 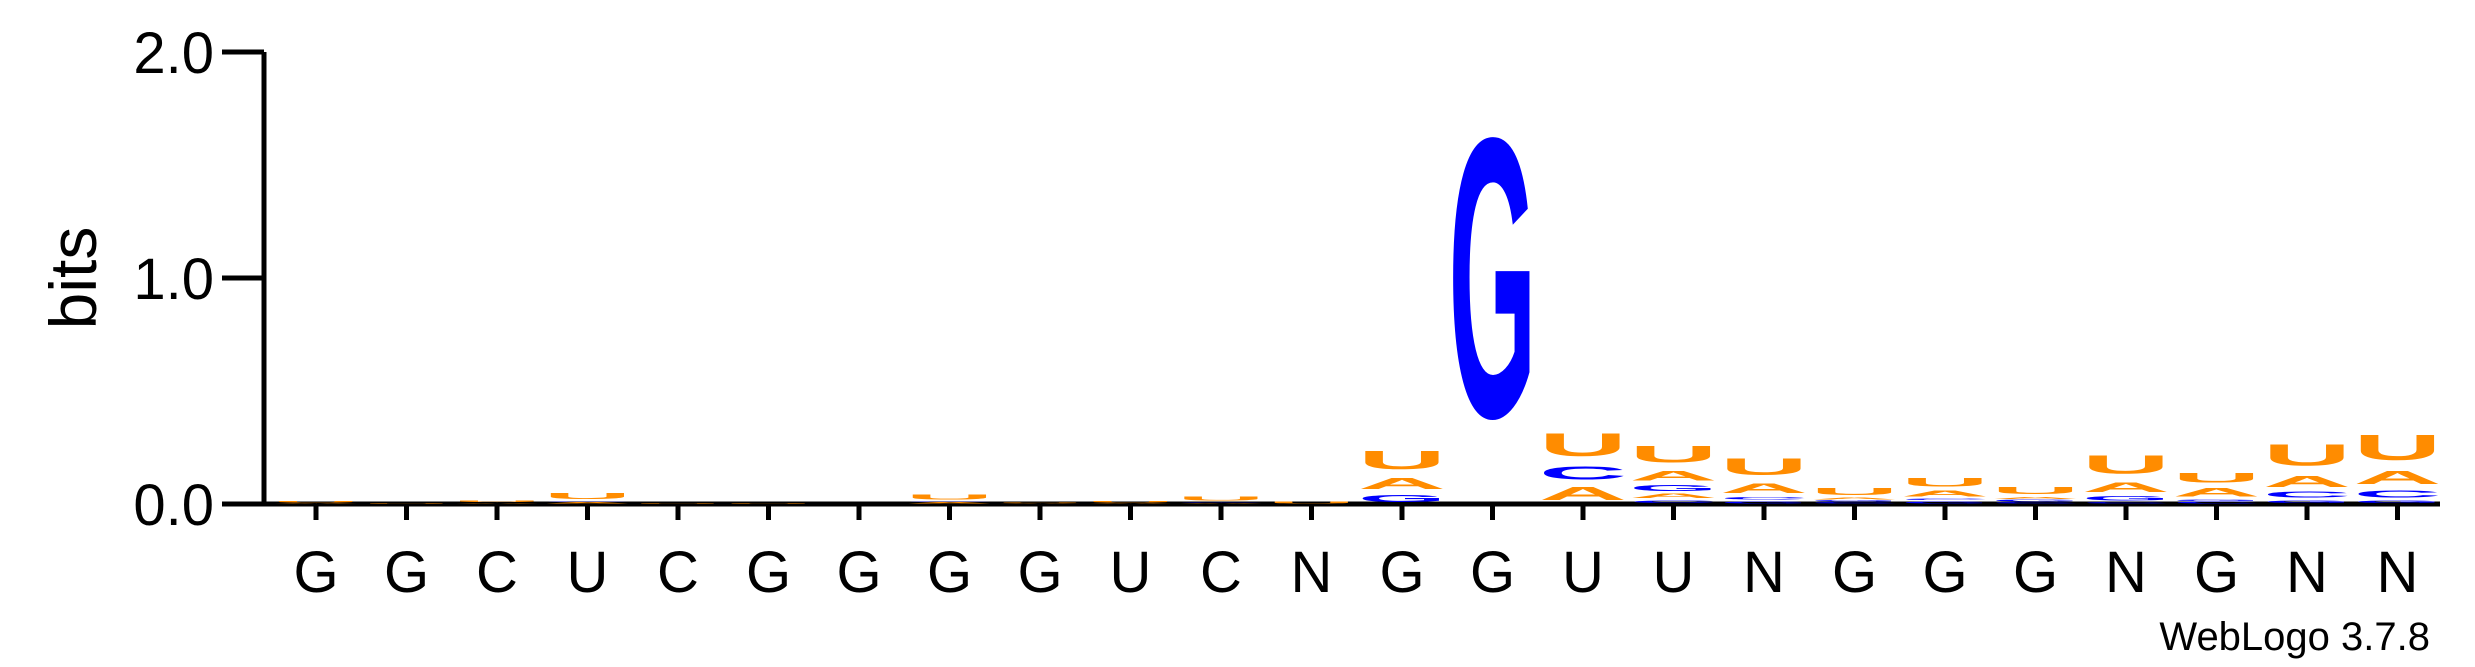 I want to click on glyph-pos18-A-2: A, so click(x=1855, y=498).